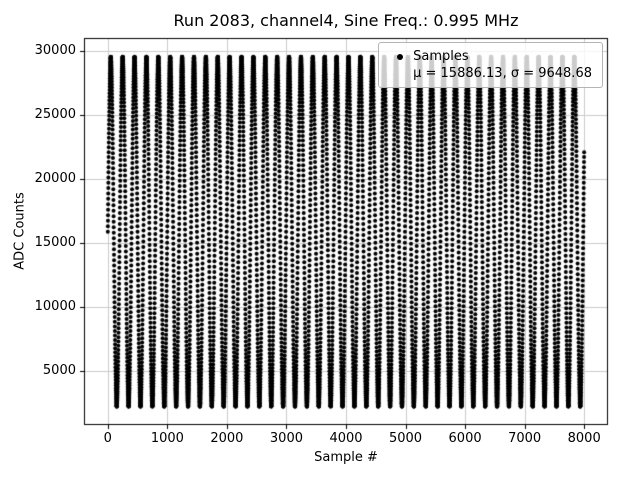  What do you see at coordinates (489, 56) in the screenshot?
I see `legend-entry-samples: Samples` at bounding box center [489, 56].